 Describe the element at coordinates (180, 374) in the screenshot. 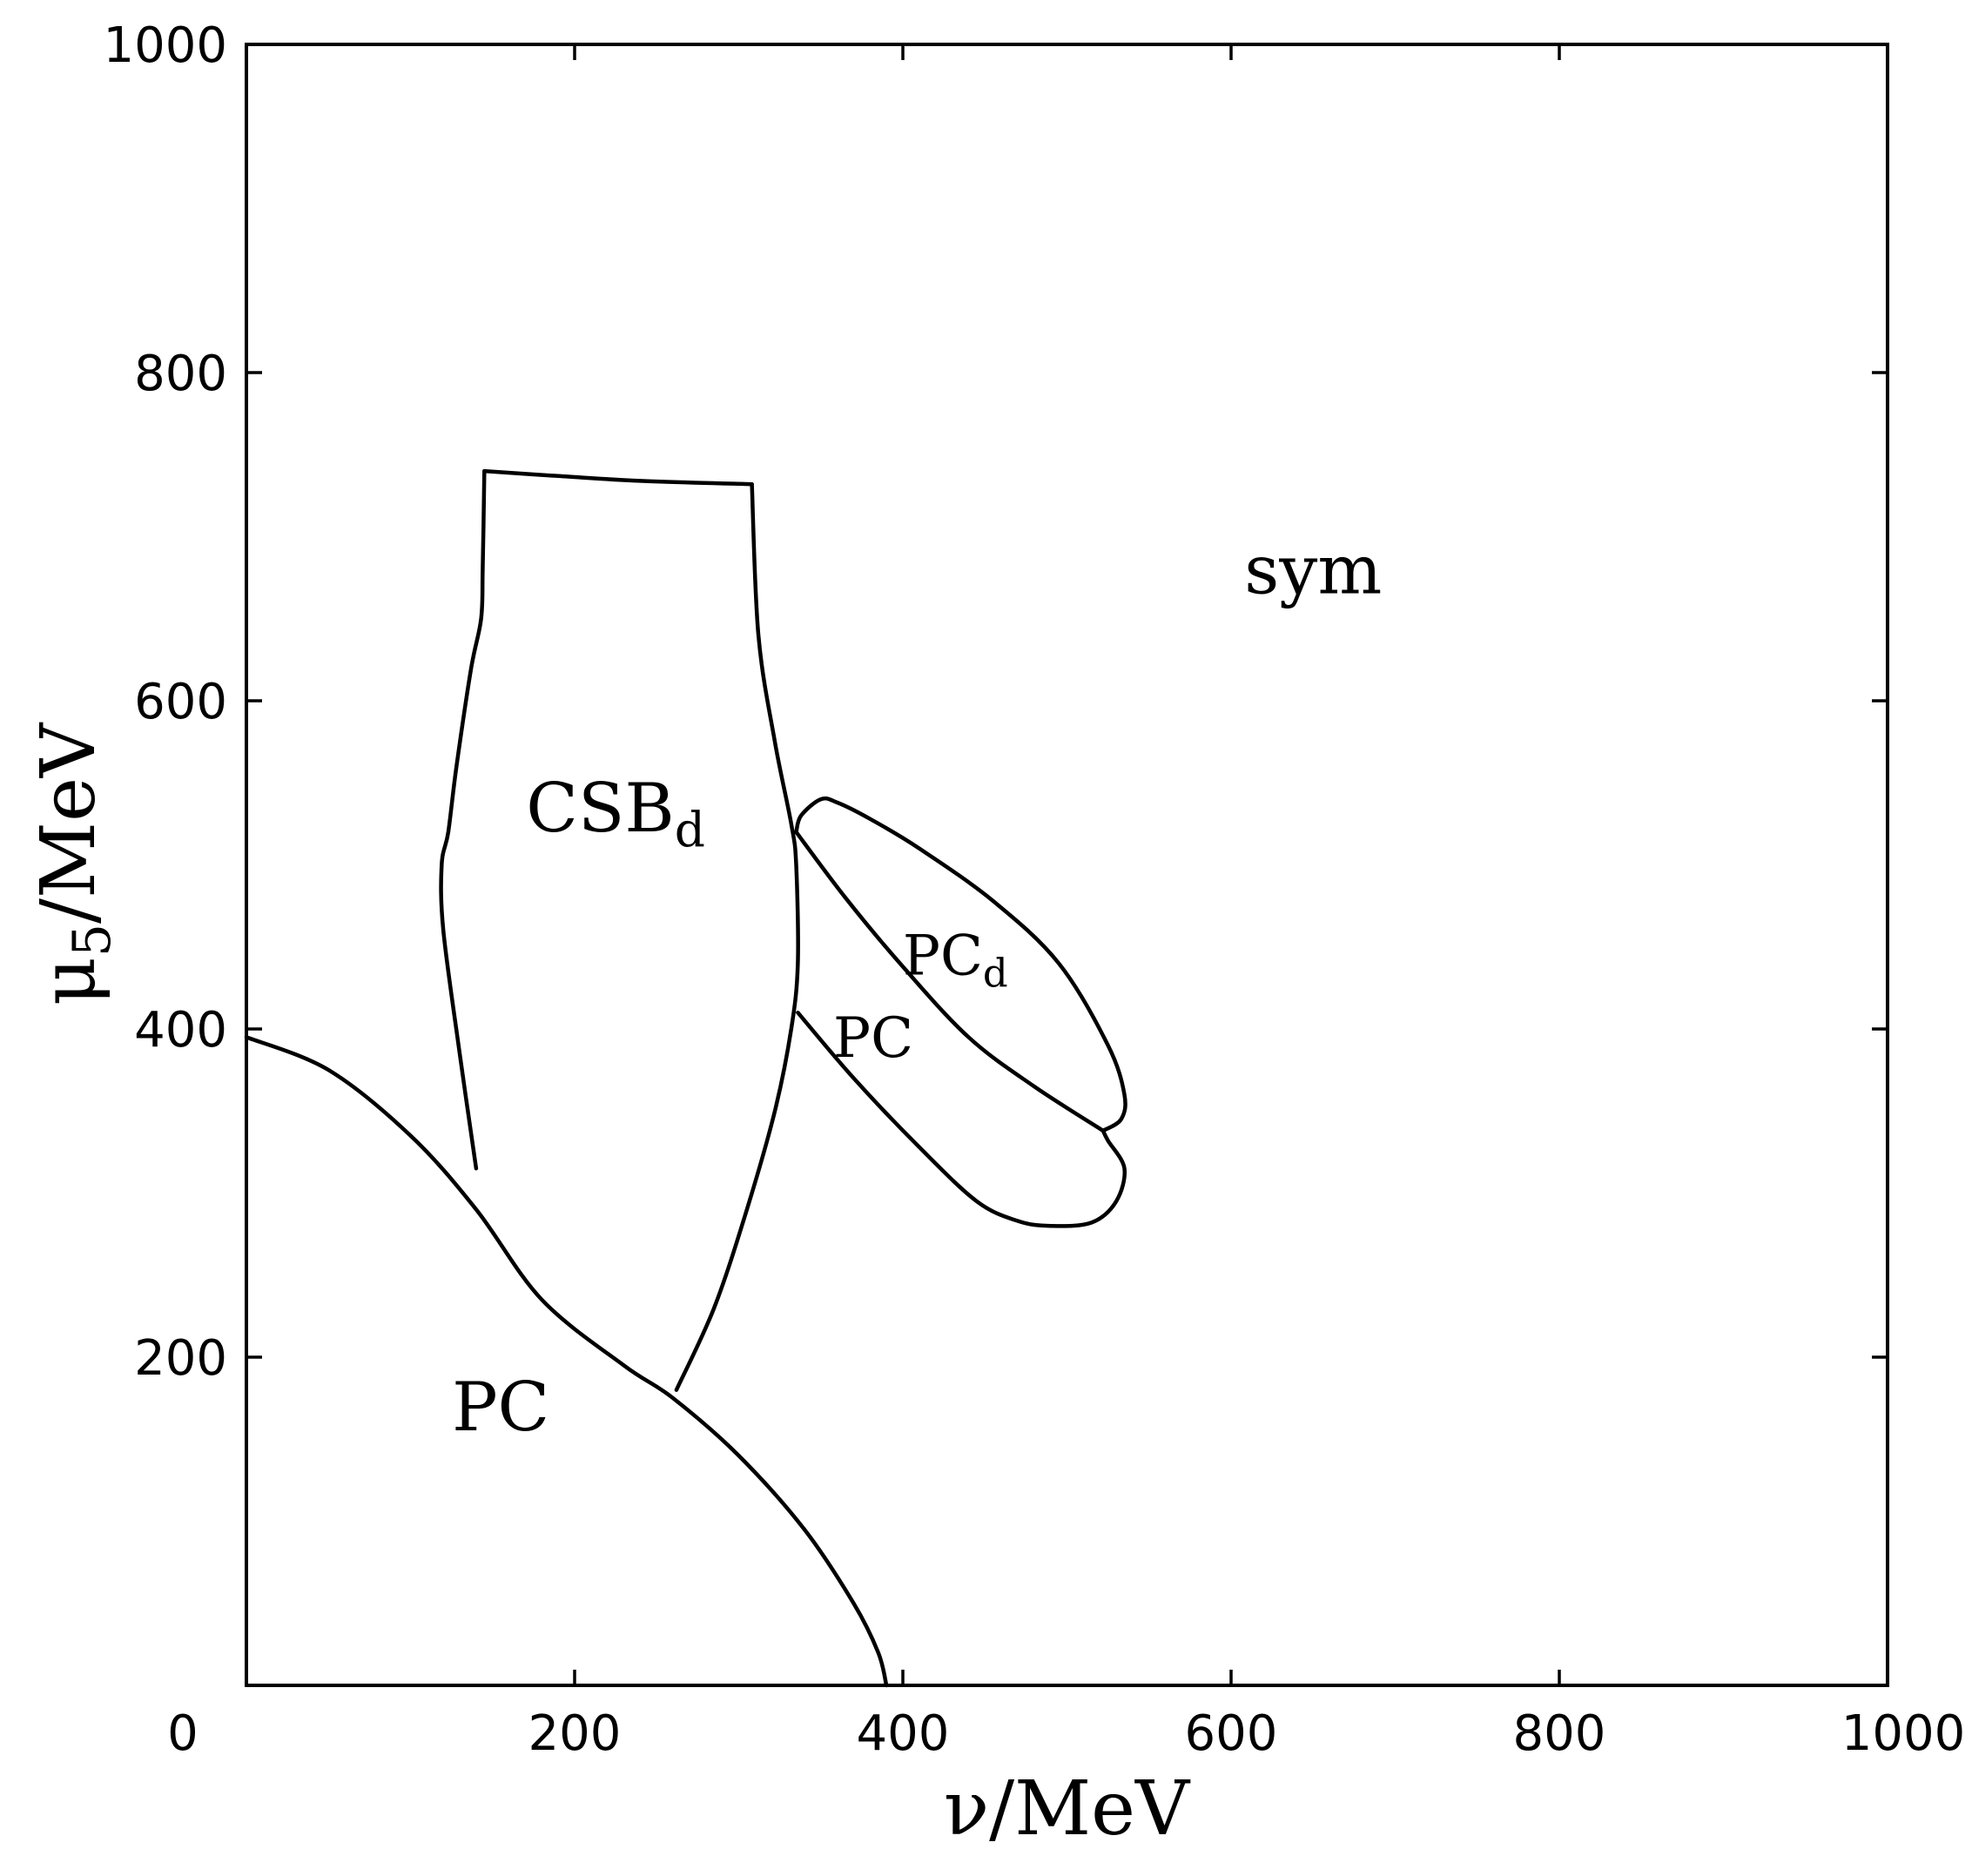

I see `y-tick-label-800: 800` at that location.